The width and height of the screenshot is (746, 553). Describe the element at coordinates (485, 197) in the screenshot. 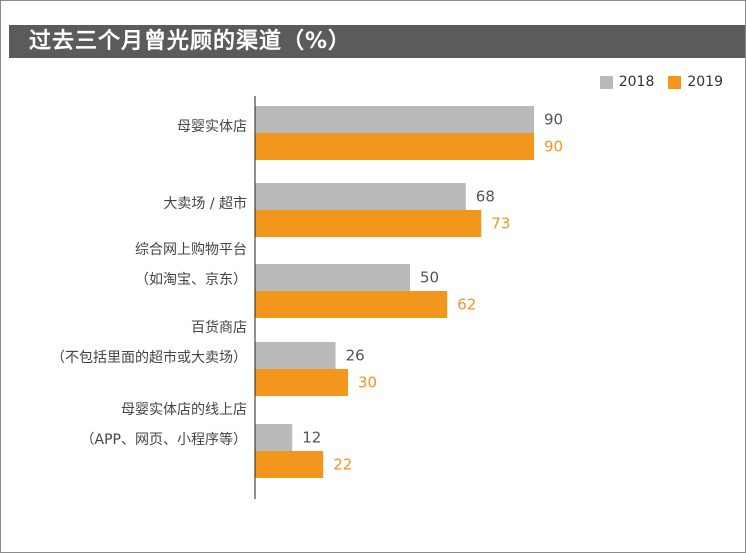

I see `value-label-2018-1: 68` at that location.